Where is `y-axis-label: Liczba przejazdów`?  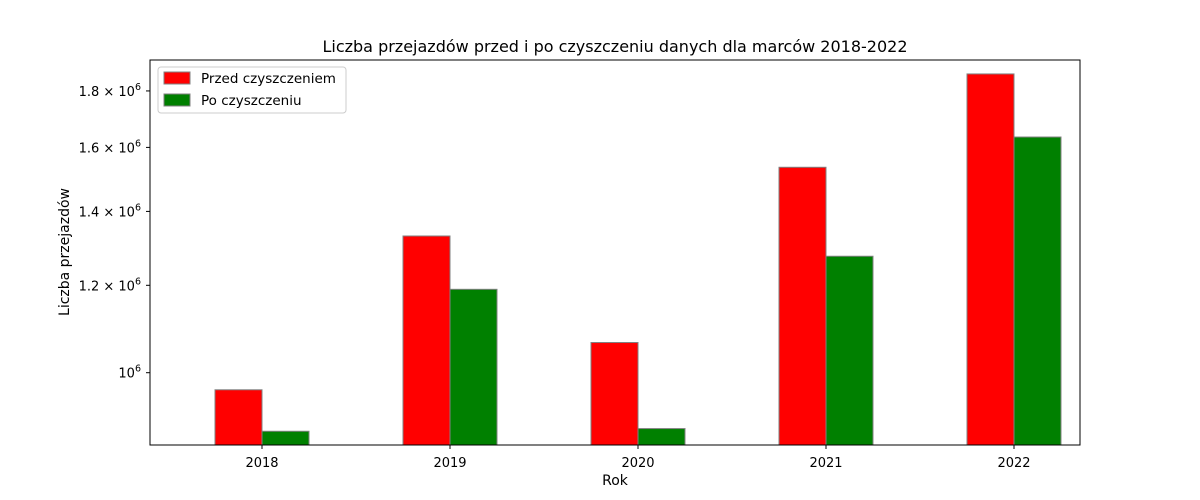 y-axis-label: Liczba przejazdów is located at coordinates (65, 252).